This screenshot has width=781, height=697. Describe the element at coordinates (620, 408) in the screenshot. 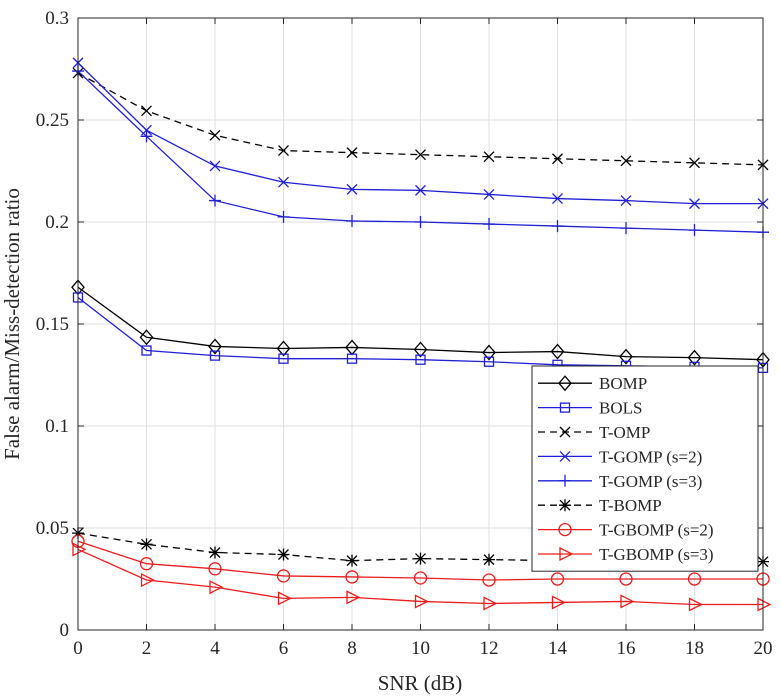

I see `legend-label: BOLS` at that location.